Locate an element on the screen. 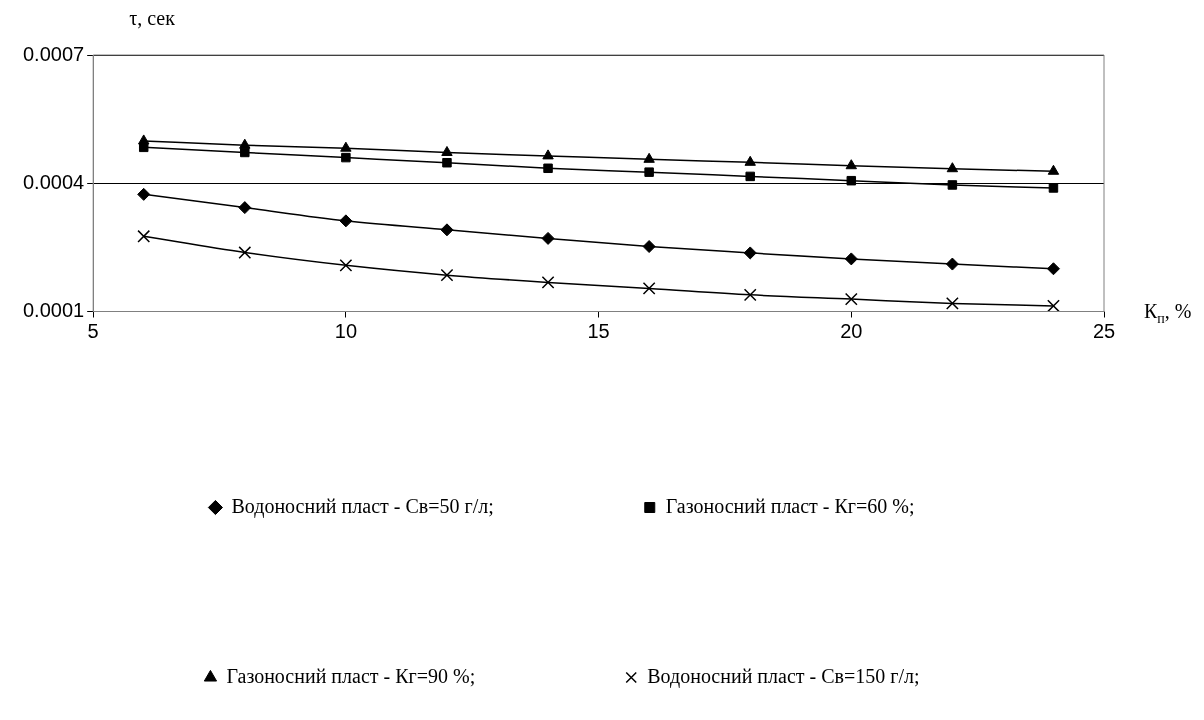  x-tick-label: 10 is located at coordinates (345, 331).